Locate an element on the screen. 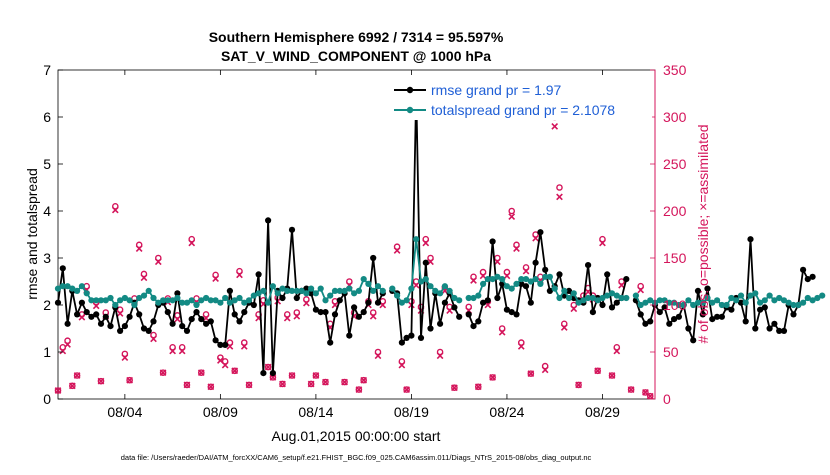 The image size is (830, 475). chart-title-line2: SAT_V_WIND_COMPONENT @ 1000 hPa is located at coordinates (356, 56).